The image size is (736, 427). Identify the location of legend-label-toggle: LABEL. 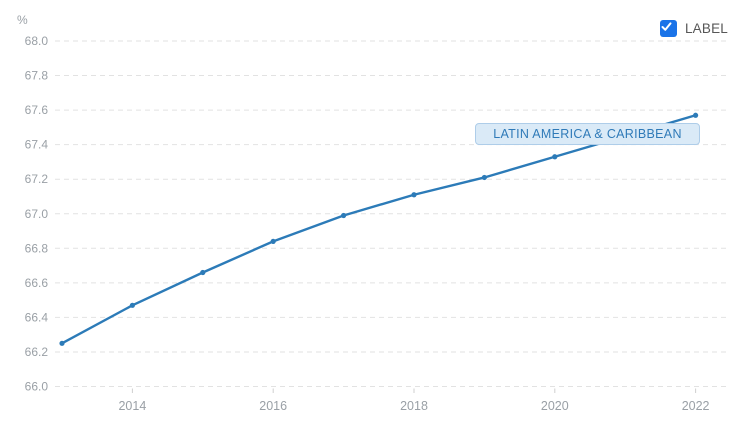
(693, 28).